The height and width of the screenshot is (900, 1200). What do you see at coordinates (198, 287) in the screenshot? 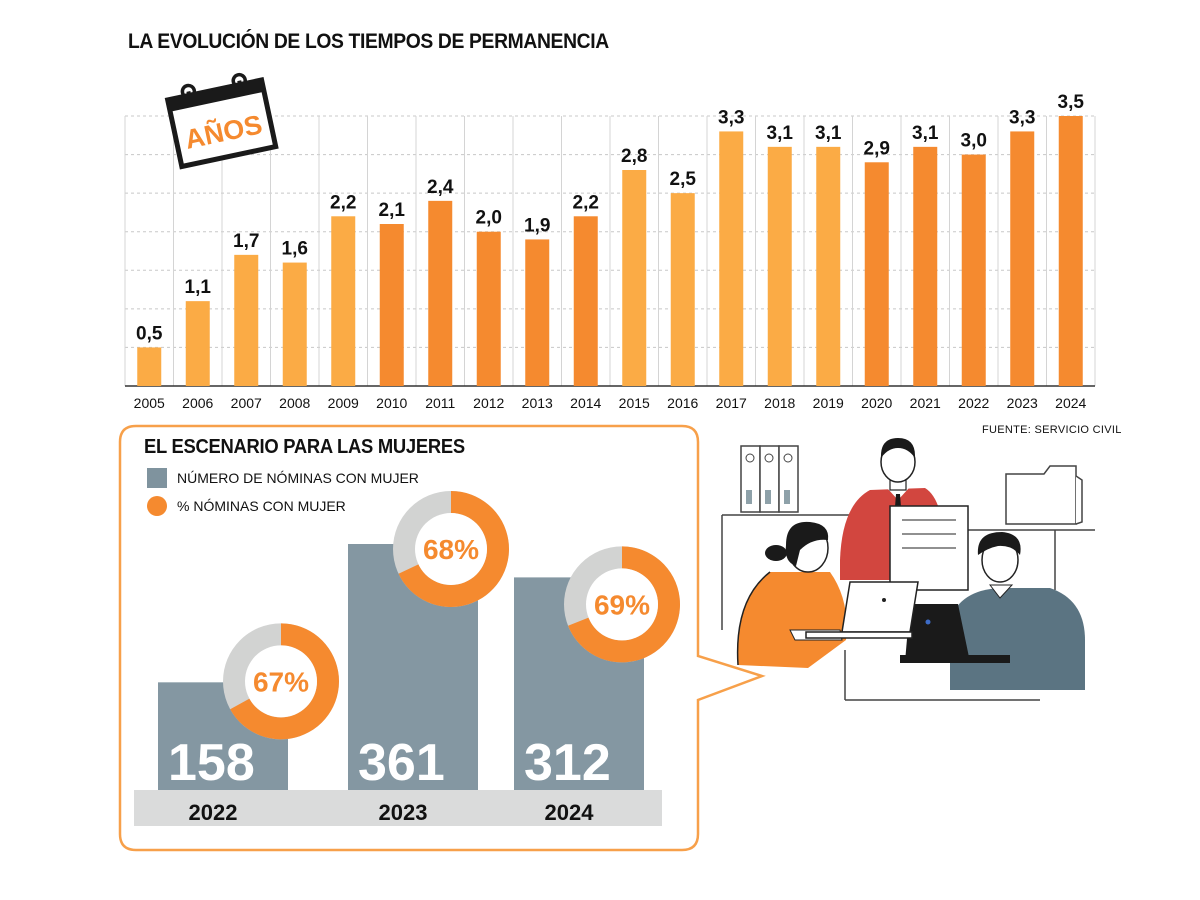
I see `value-label-2006: 1,1` at bounding box center [198, 287].